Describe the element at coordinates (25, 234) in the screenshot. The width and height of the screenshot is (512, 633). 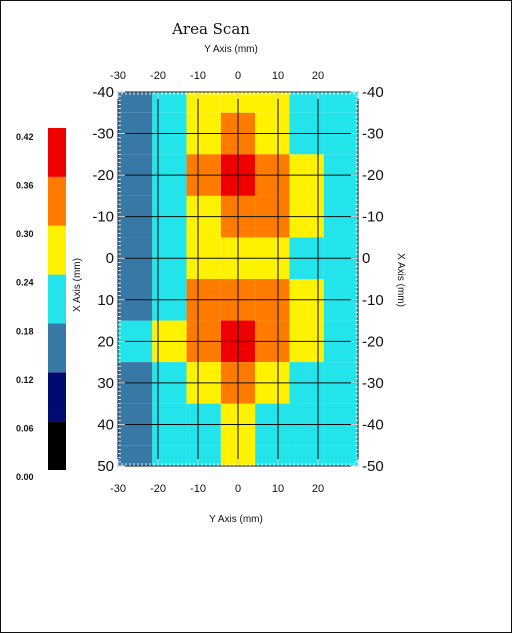
I see `colorbar-label: 0.30` at that location.